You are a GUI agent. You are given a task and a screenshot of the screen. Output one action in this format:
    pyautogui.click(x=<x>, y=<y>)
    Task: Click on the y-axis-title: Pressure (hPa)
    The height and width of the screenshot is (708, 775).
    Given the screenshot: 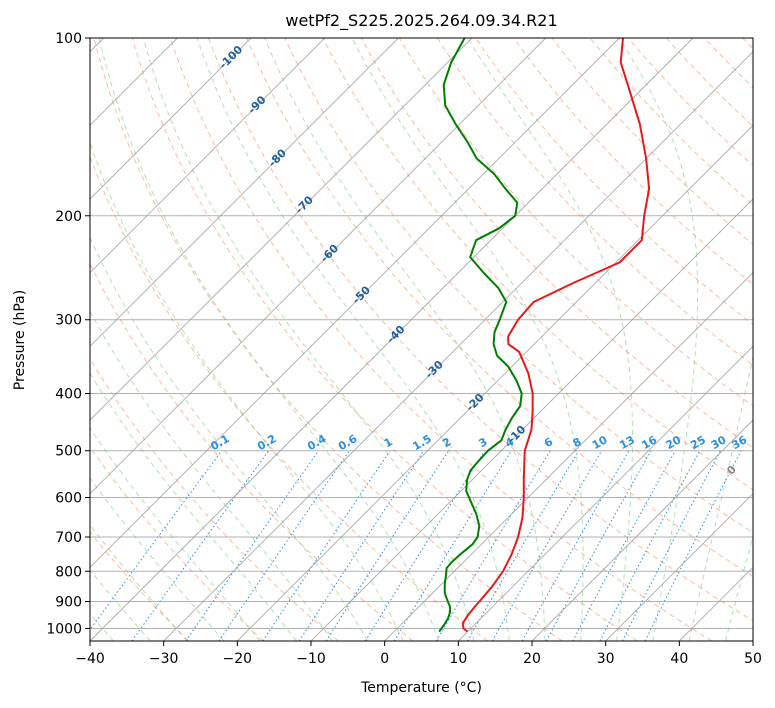 What is the action you would take?
    pyautogui.click(x=20, y=340)
    